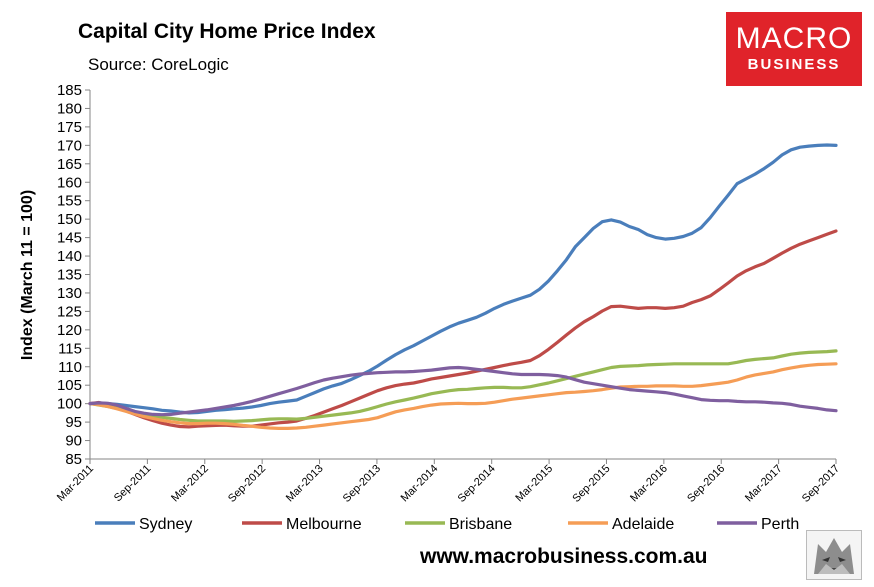 This screenshot has height=587, width=874. Describe the element at coordinates (362, 484) in the screenshot. I see `x-tick-label: Sep-2013` at that location.